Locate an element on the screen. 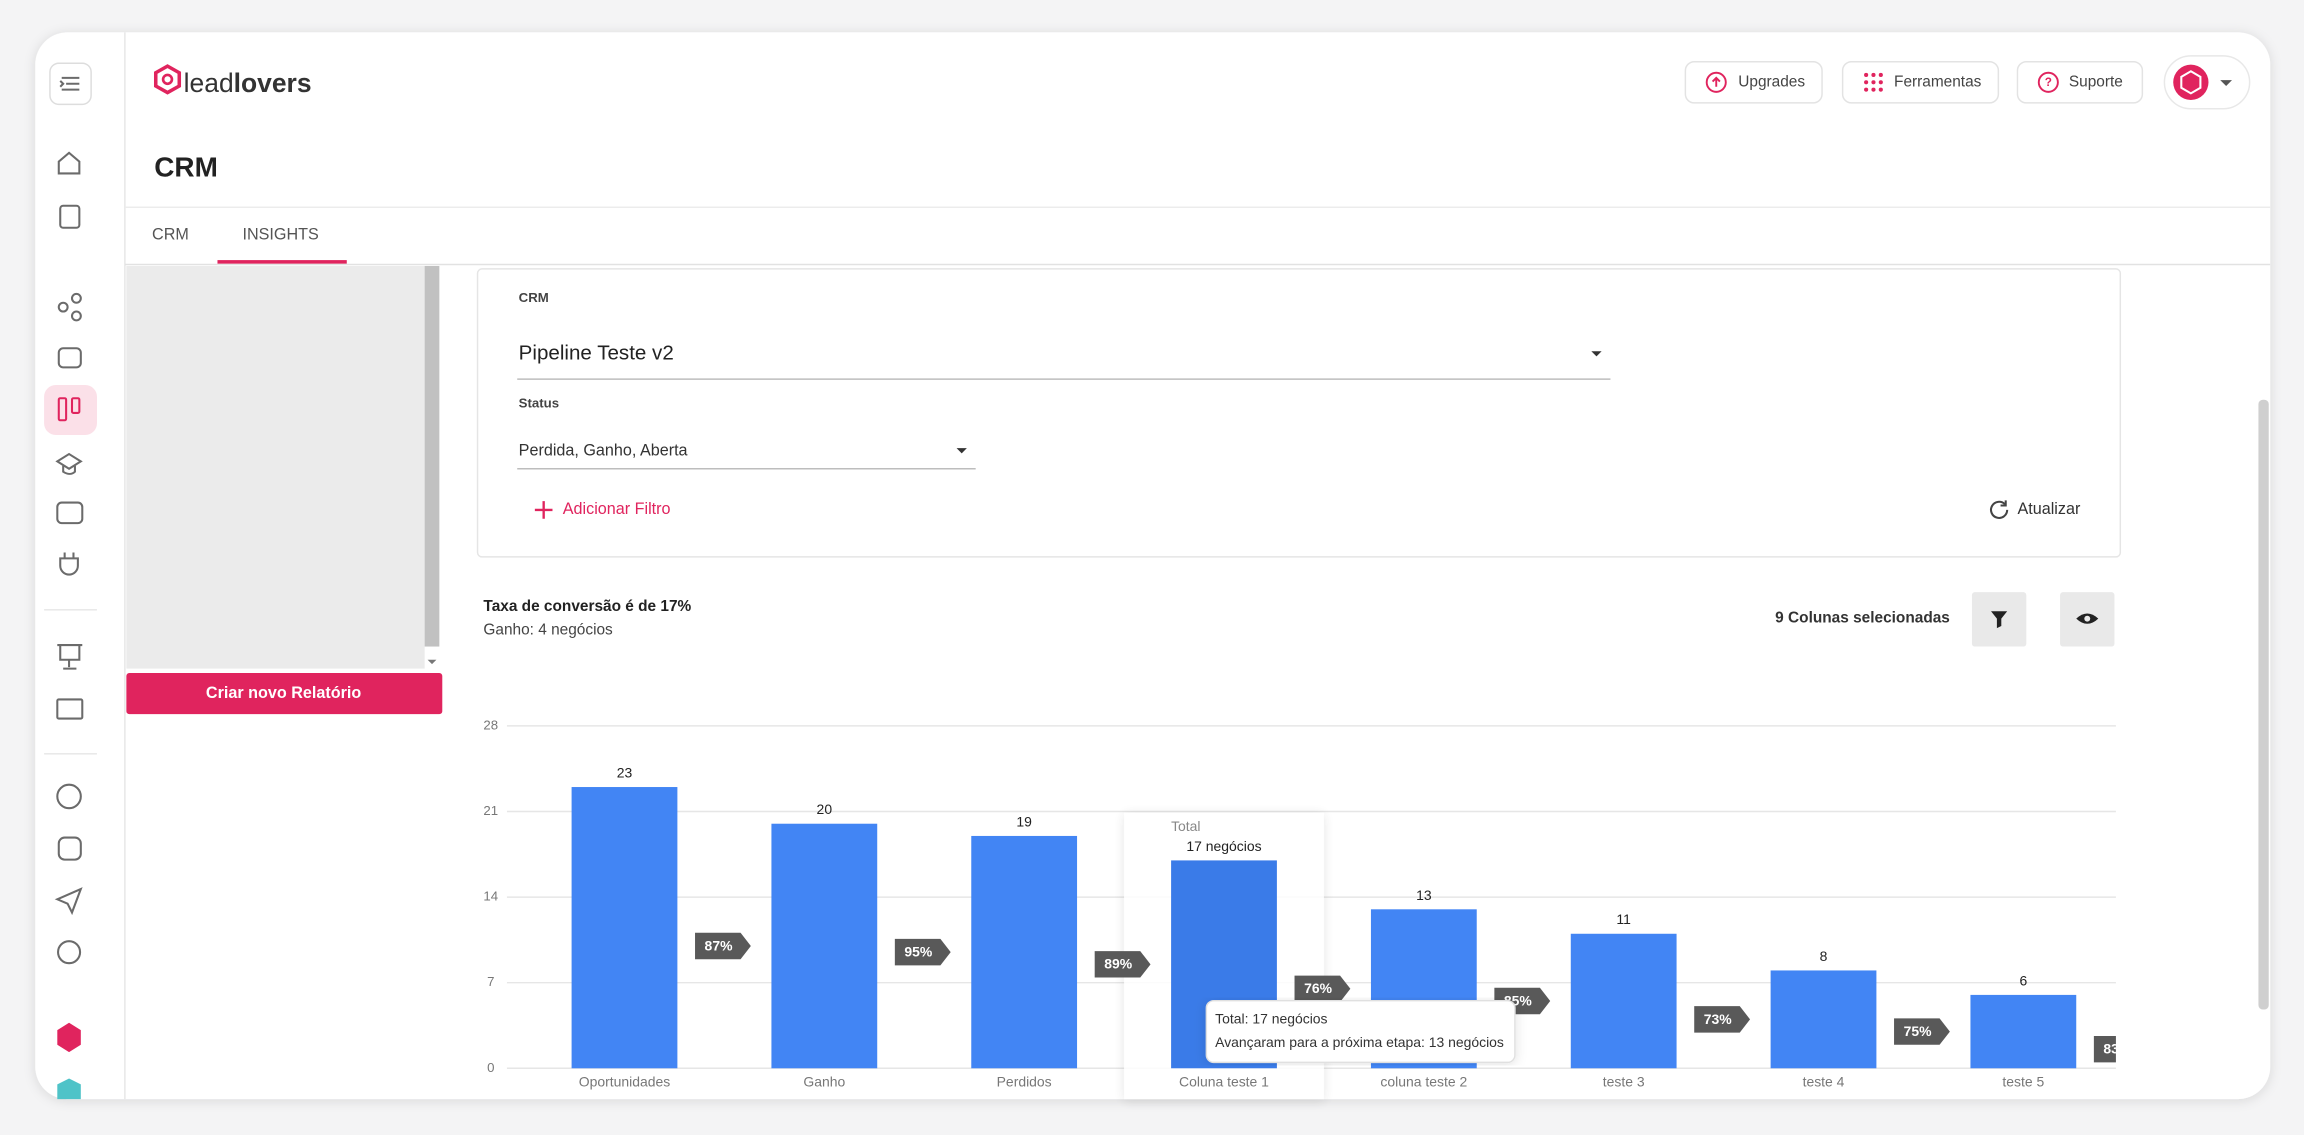  button-label: Atualizar is located at coordinates (2048, 509).